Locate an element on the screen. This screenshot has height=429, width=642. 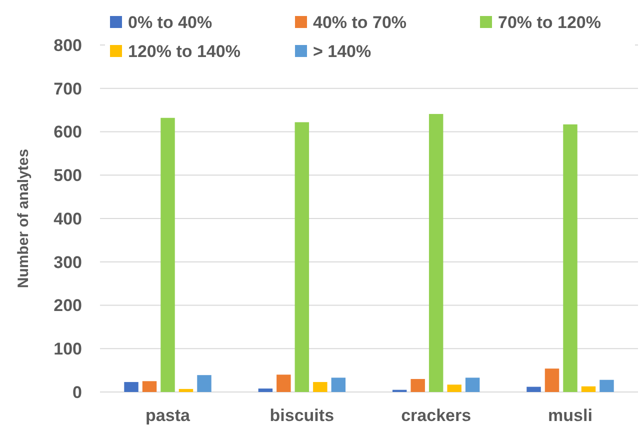
x-tick-label: pasta is located at coordinates (168, 415).